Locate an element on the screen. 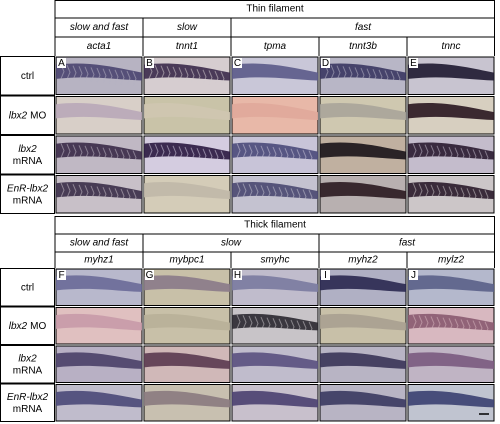 The height and width of the screenshot is (424, 500). panel-letter: F is located at coordinates (61, 275).